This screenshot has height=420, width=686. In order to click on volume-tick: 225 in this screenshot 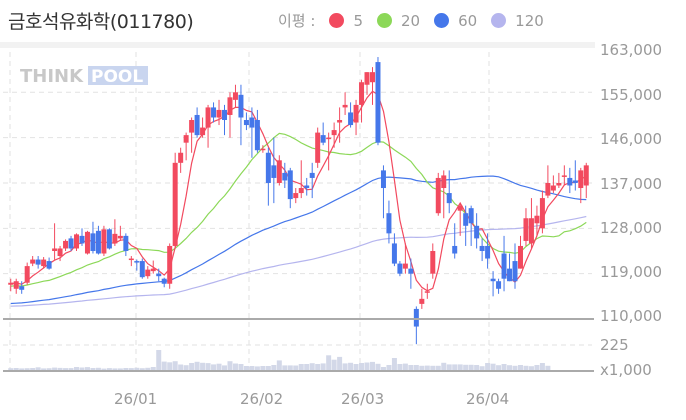, I will do `click(614, 345)`.